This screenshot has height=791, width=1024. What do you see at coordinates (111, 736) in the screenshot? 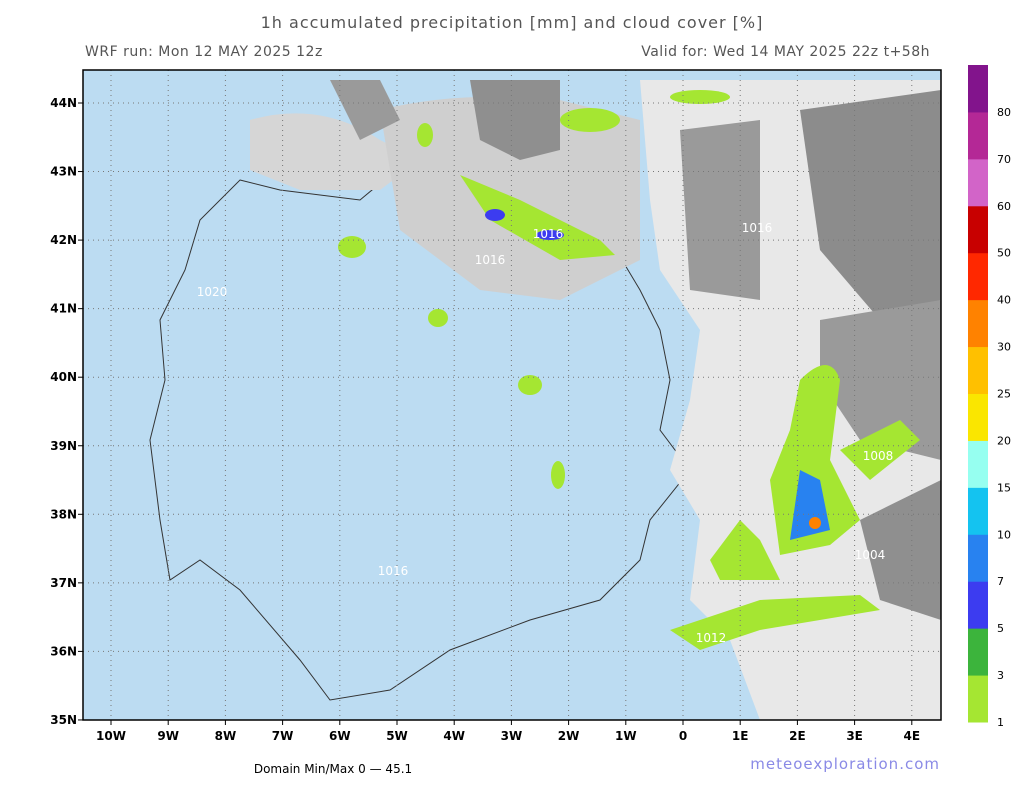
I see `x-tick-label: 10W` at bounding box center [111, 736].